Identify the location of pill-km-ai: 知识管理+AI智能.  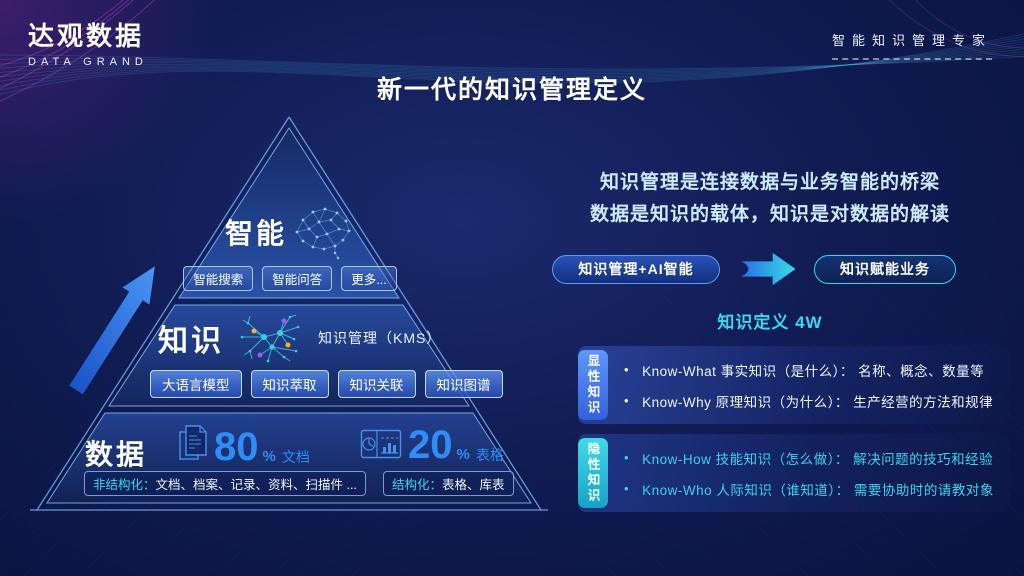
(636, 269).